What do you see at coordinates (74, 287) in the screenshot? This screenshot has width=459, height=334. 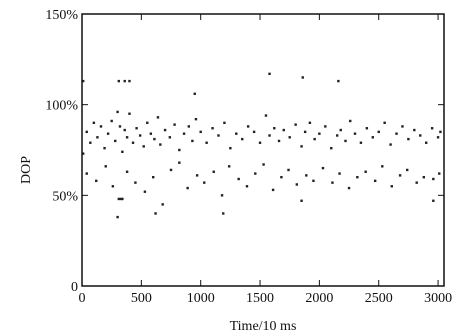 I see `y-tick-label: 0` at bounding box center [74, 287].